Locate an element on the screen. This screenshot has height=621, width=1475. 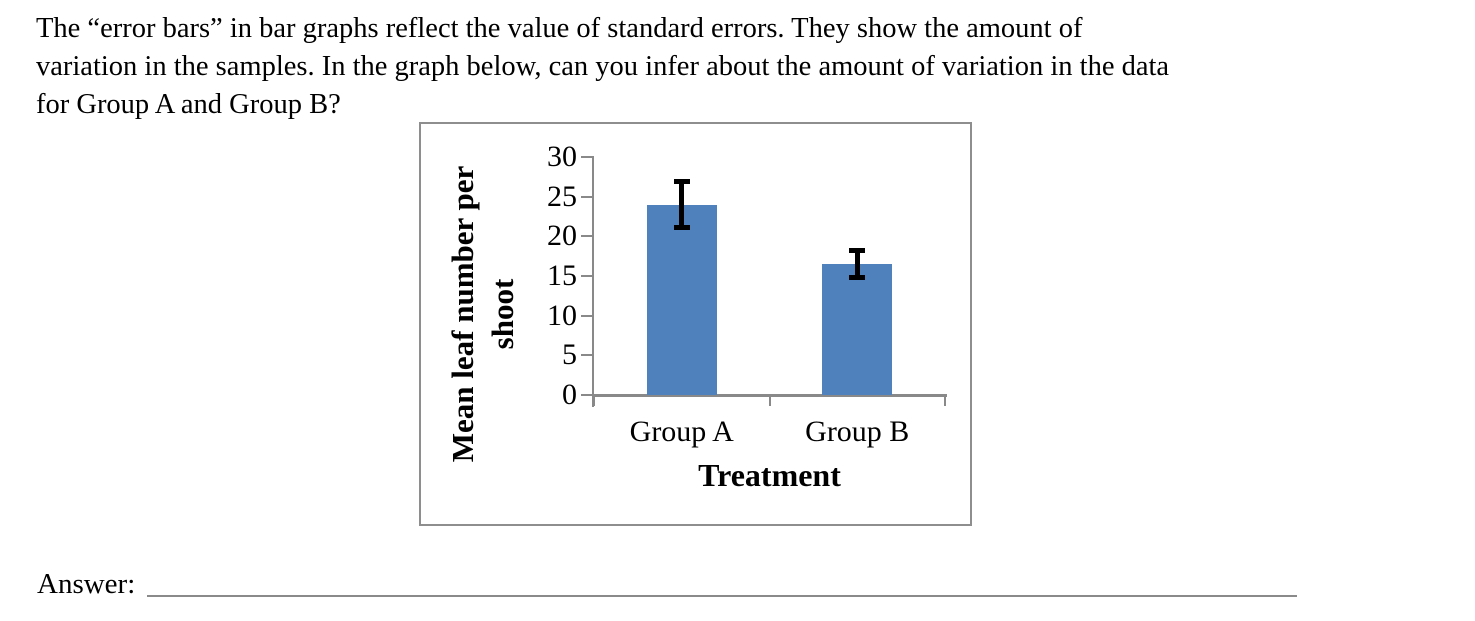
x-axis-title: Treatment is located at coordinates (769, 475).